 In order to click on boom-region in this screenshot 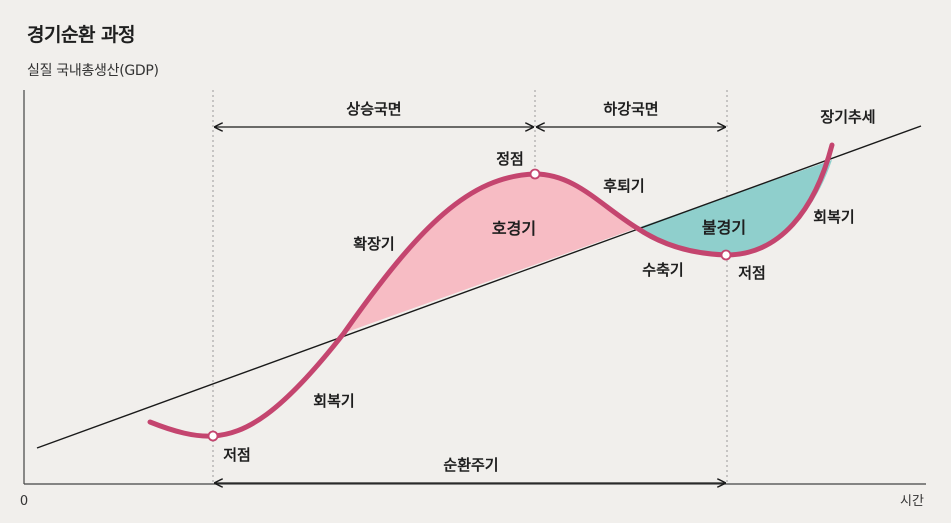, I will do `click(490, 253)`.